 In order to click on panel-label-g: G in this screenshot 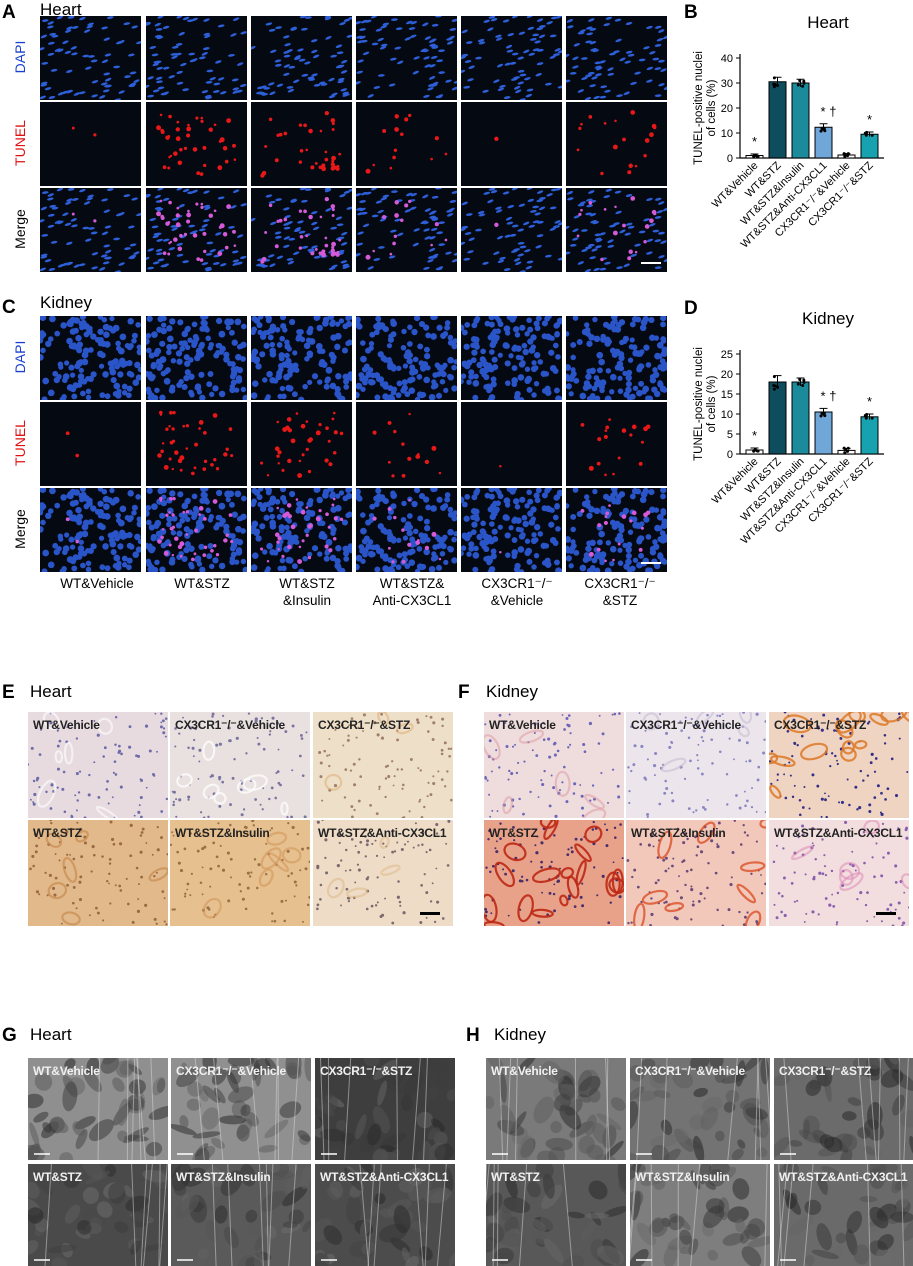, I will do `click(9, 1036)`.